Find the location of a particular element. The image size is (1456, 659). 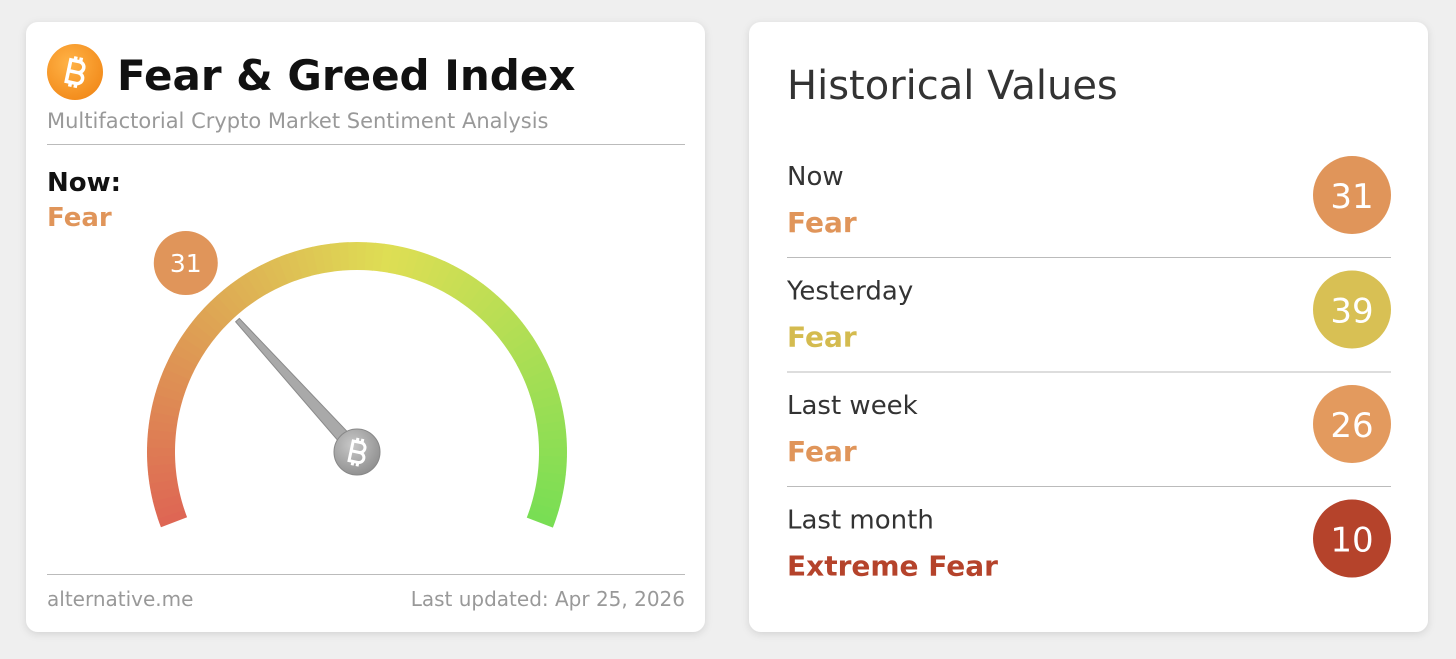

value-badge-text: 31 is located at coordinates (186, 263).